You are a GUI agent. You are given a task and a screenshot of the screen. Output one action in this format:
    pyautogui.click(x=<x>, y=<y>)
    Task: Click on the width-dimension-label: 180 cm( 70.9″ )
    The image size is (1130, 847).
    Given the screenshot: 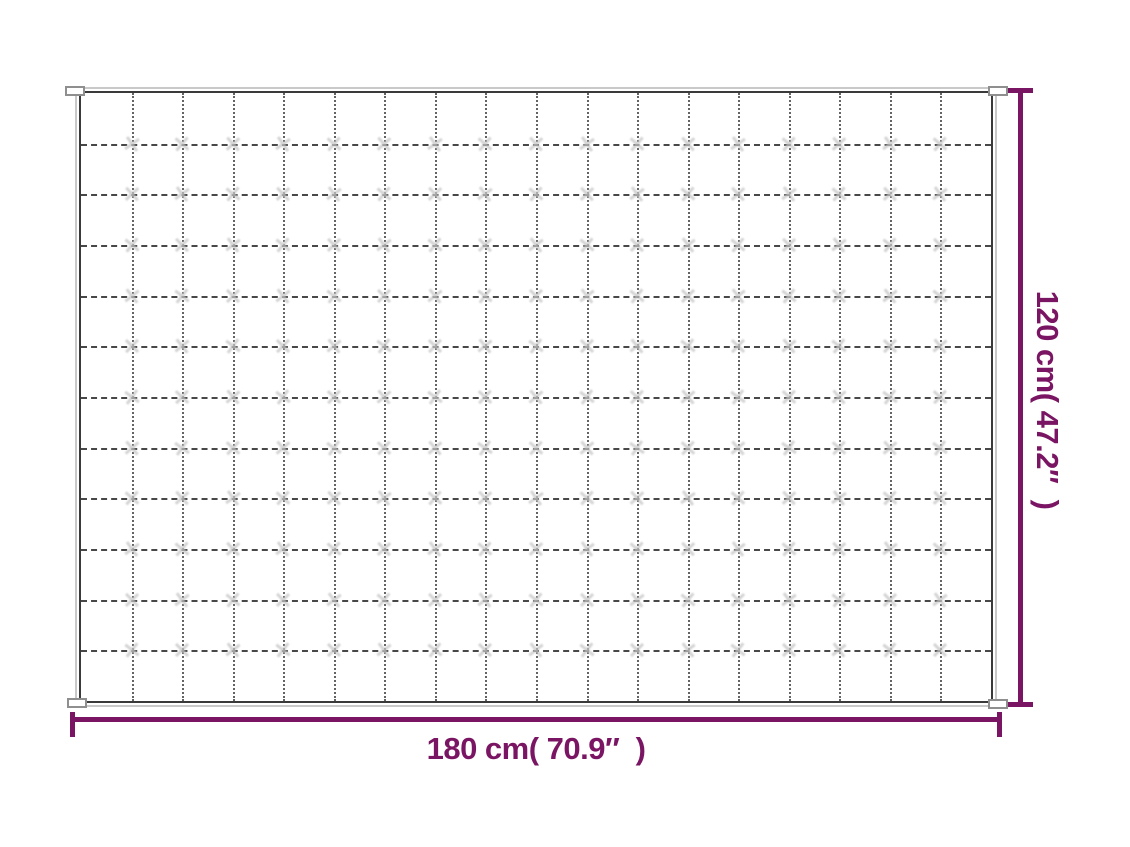 What is the action you would take?
    pyautogui.click(x=536, y=748)
    